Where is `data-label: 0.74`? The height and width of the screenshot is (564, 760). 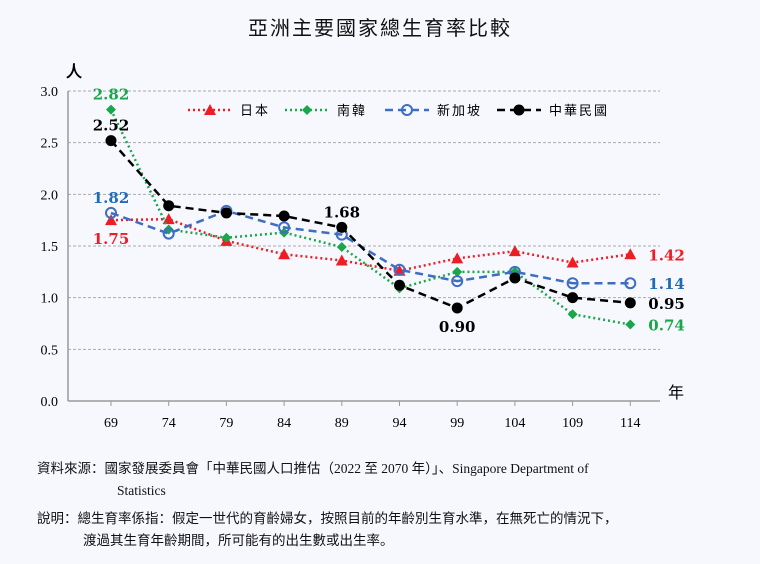 data-label: 0.74 is located at coordinates (666, 326).